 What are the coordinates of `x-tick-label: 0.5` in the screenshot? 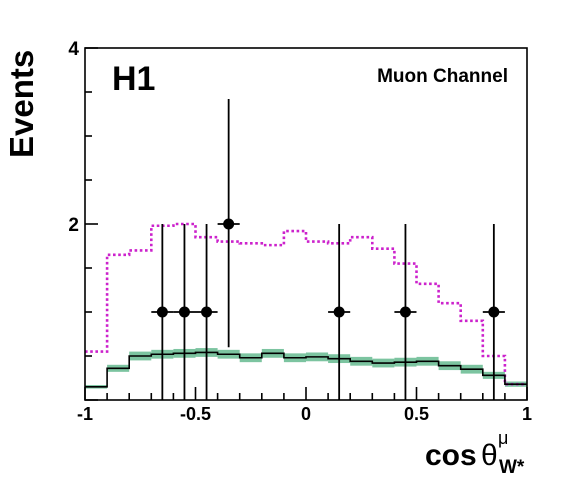 It's located at (416, 414).